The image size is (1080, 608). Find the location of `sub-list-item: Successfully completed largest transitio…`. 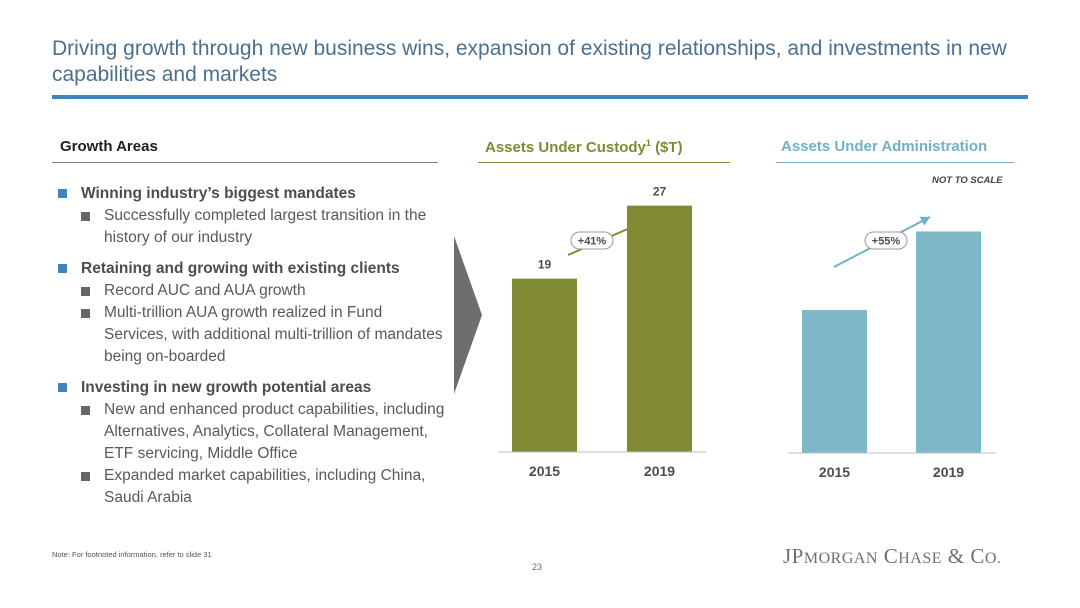

sub-list-item: Successfully completed largest transitio… is located at coordinates (253, 227).